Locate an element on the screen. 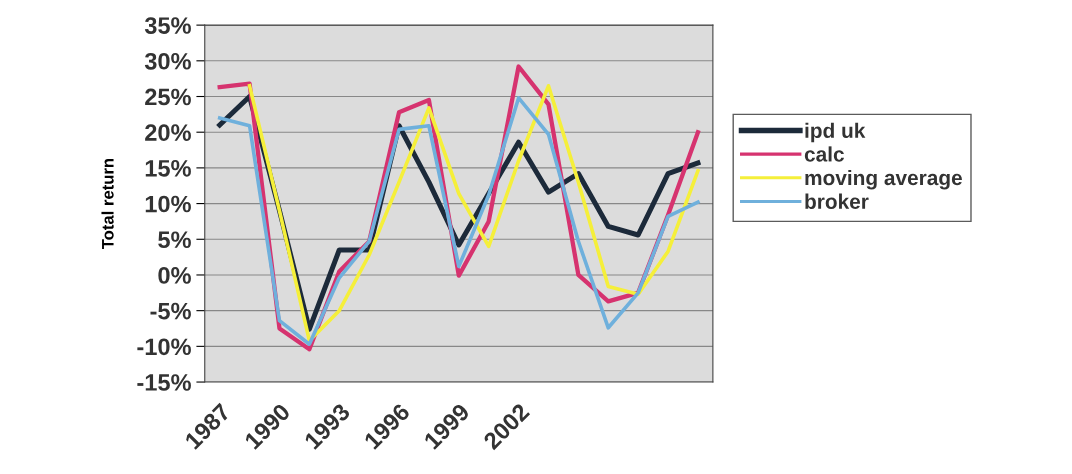 The width and height of the screenshot is (1072, 474). y-tick-label: 0% is located at coordinates (174, 275).